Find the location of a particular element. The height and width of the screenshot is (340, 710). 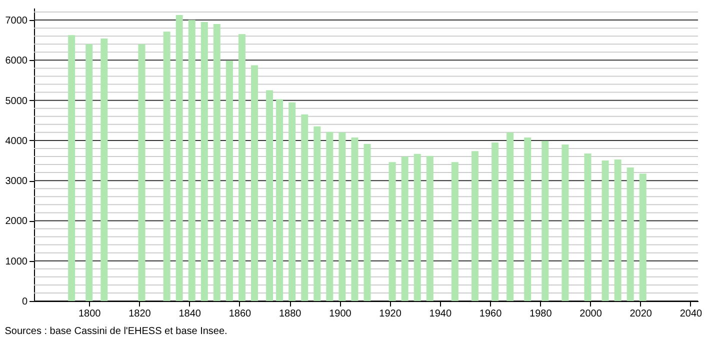

y-tick-label: 4000 is located at coordinates (16, 141).